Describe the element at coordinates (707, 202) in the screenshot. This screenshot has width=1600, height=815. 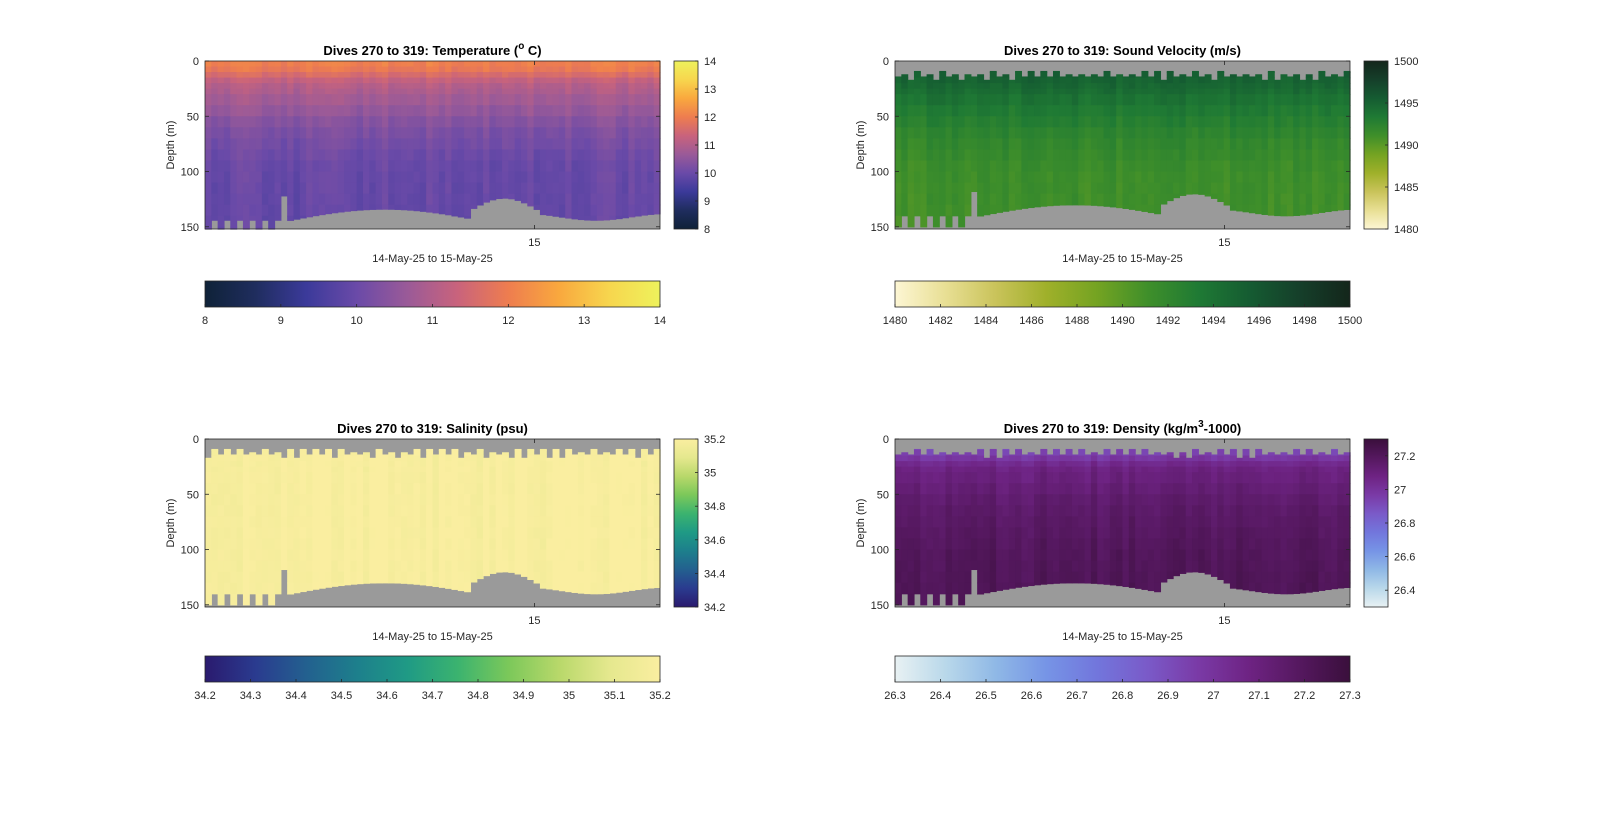
I see `colorbar-tick-label: 9` at that location.